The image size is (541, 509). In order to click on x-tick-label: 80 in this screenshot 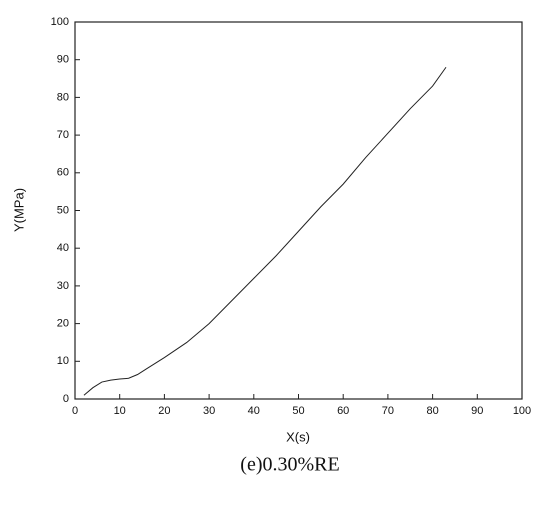, I will do `click(432, 411)`.